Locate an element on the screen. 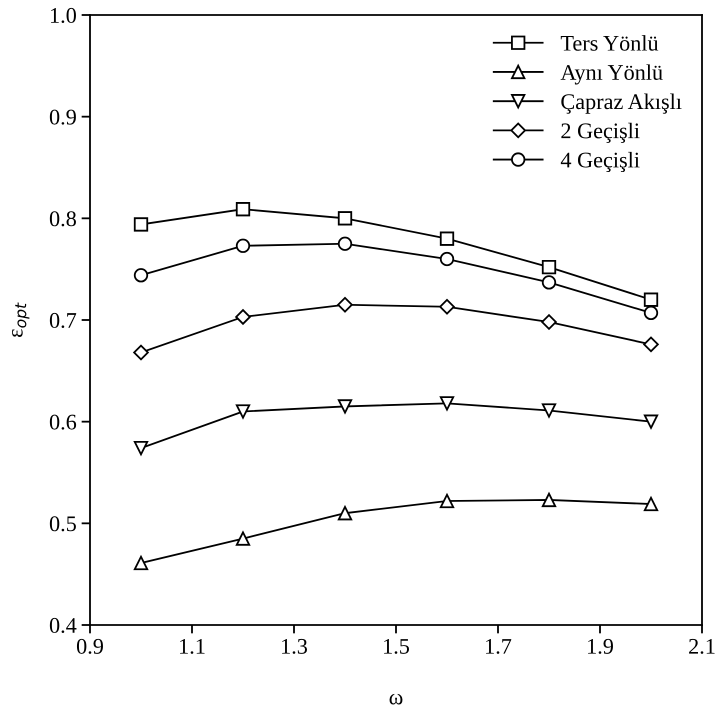 The width and height of the screenshot is (727, 713). x-tick-label: 1.7 is located at coordinates (499, 646).